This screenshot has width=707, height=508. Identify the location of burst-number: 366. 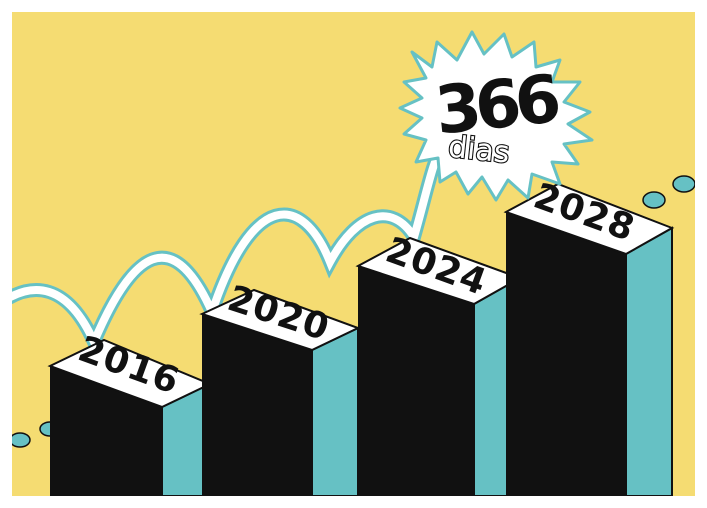
(497, 104).